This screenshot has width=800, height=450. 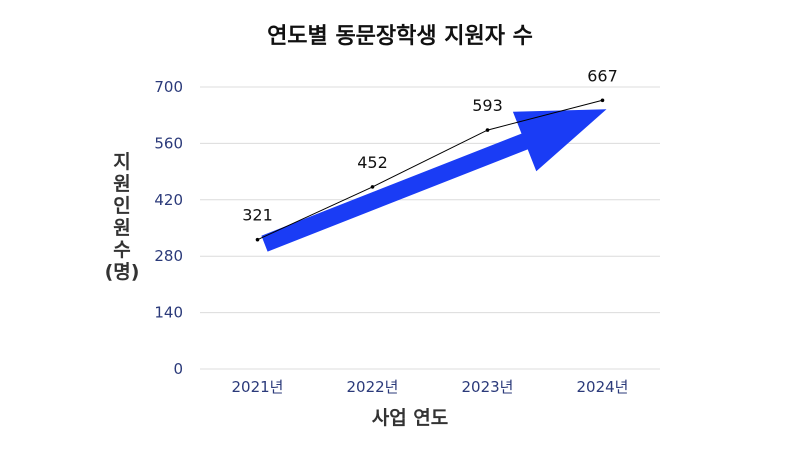 I want to click on y-tick-label: 280, so click(x=168, y=256).